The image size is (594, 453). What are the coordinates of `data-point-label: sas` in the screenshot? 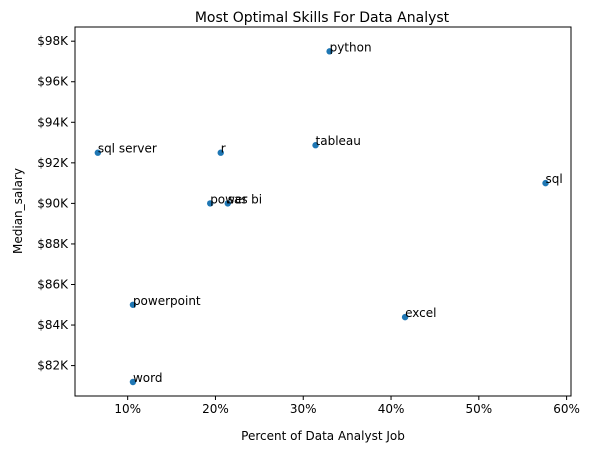 It's located at (238, 199).